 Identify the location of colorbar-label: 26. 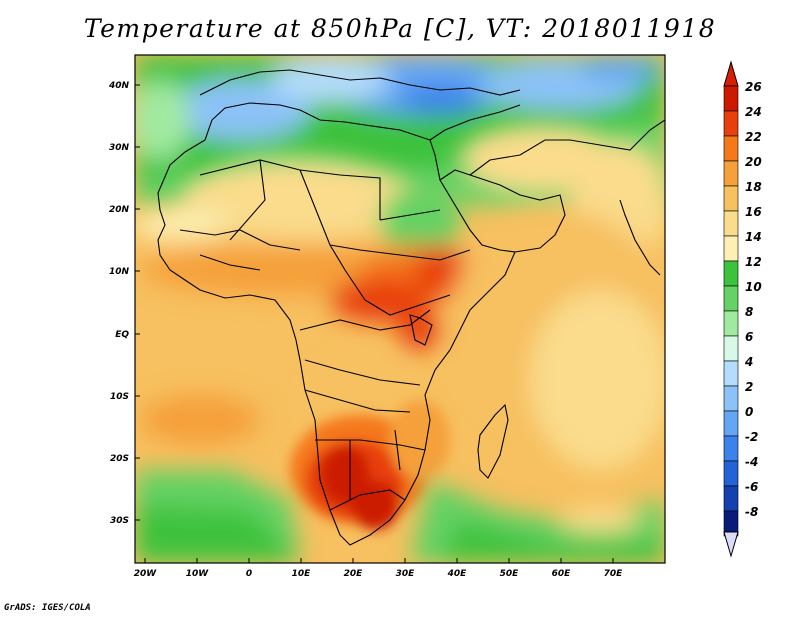
(753, 87).